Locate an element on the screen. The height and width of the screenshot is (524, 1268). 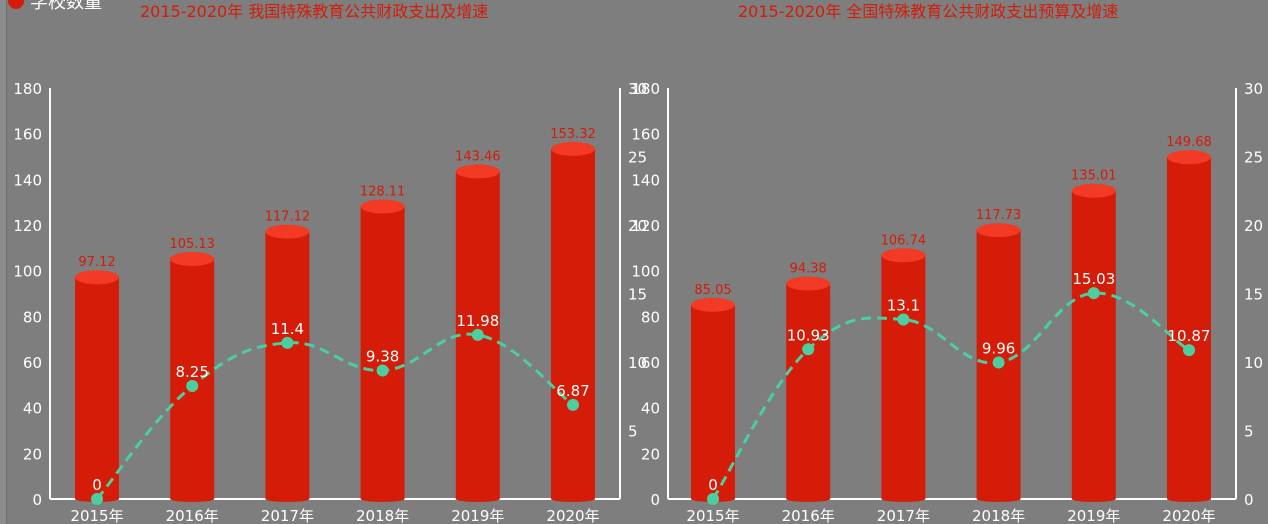
right-y-tick-label: 120 is located at coordinates (645, 226).